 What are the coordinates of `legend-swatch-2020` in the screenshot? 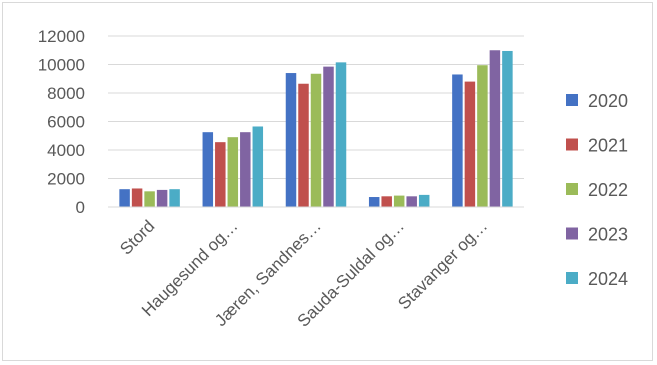 It's located at (572, 100).